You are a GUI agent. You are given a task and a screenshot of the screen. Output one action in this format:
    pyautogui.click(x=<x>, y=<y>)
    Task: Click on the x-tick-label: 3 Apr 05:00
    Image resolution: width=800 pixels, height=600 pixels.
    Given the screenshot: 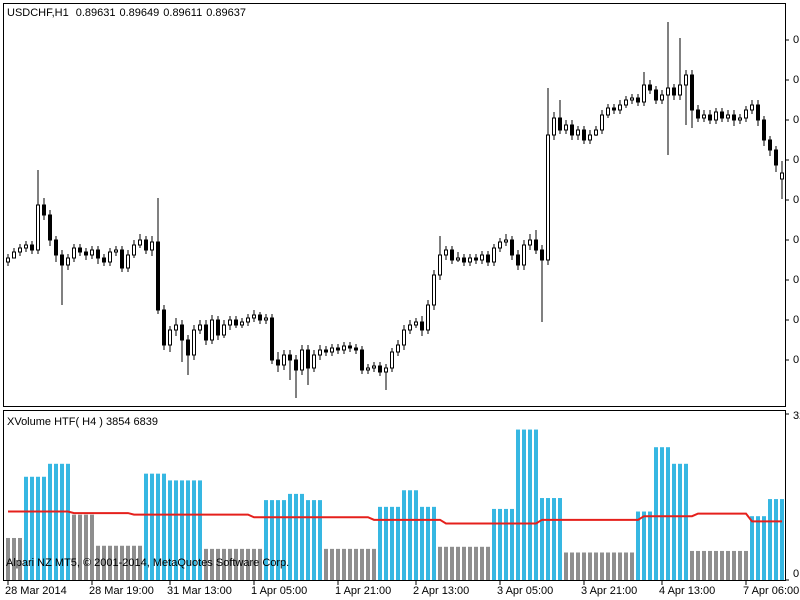 What is the action you would take?
    pyautogui.click(x=525, y=591)
    